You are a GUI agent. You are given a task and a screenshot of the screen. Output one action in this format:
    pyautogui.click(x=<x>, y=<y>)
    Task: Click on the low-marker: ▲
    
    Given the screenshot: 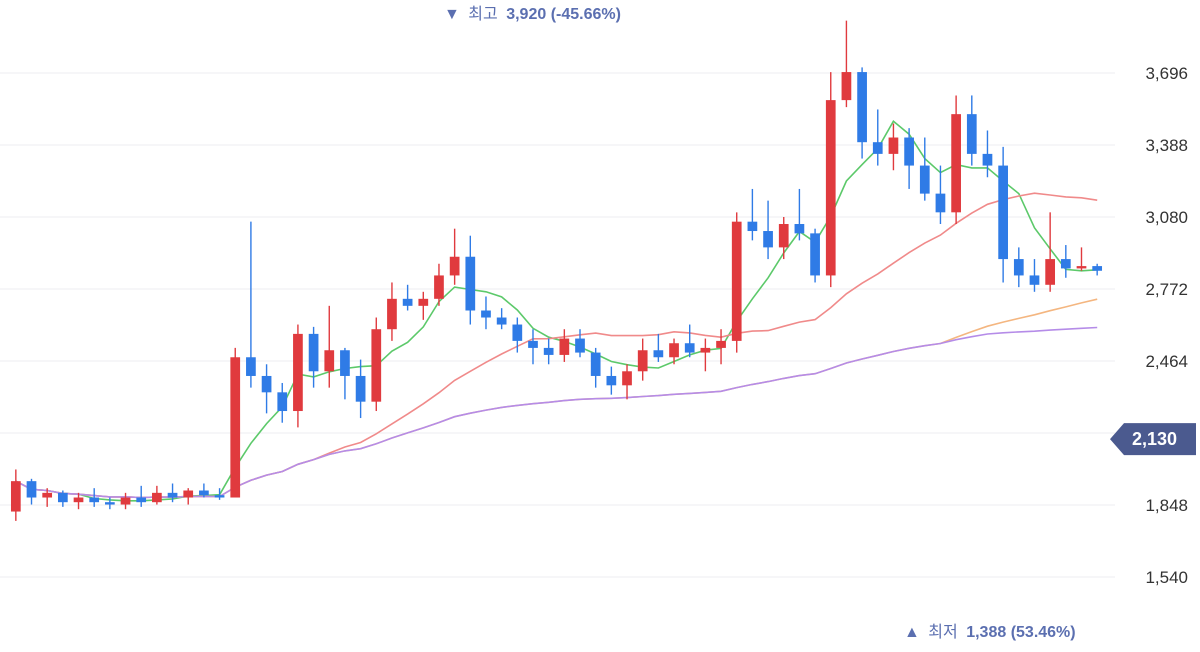 What is the action you would take?
    pyautogui.click(x=912, y=632)
    